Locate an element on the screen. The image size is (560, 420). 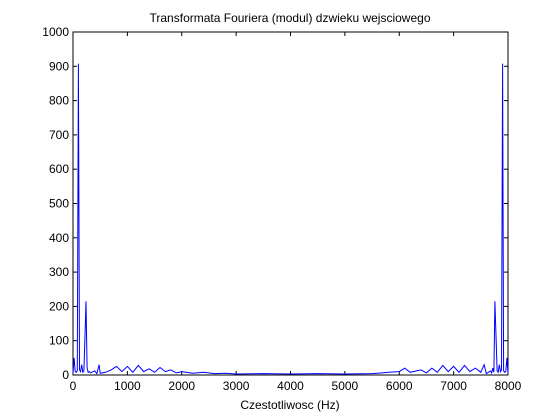
y-tick-label: 900 is located at coordinates (59, 66).